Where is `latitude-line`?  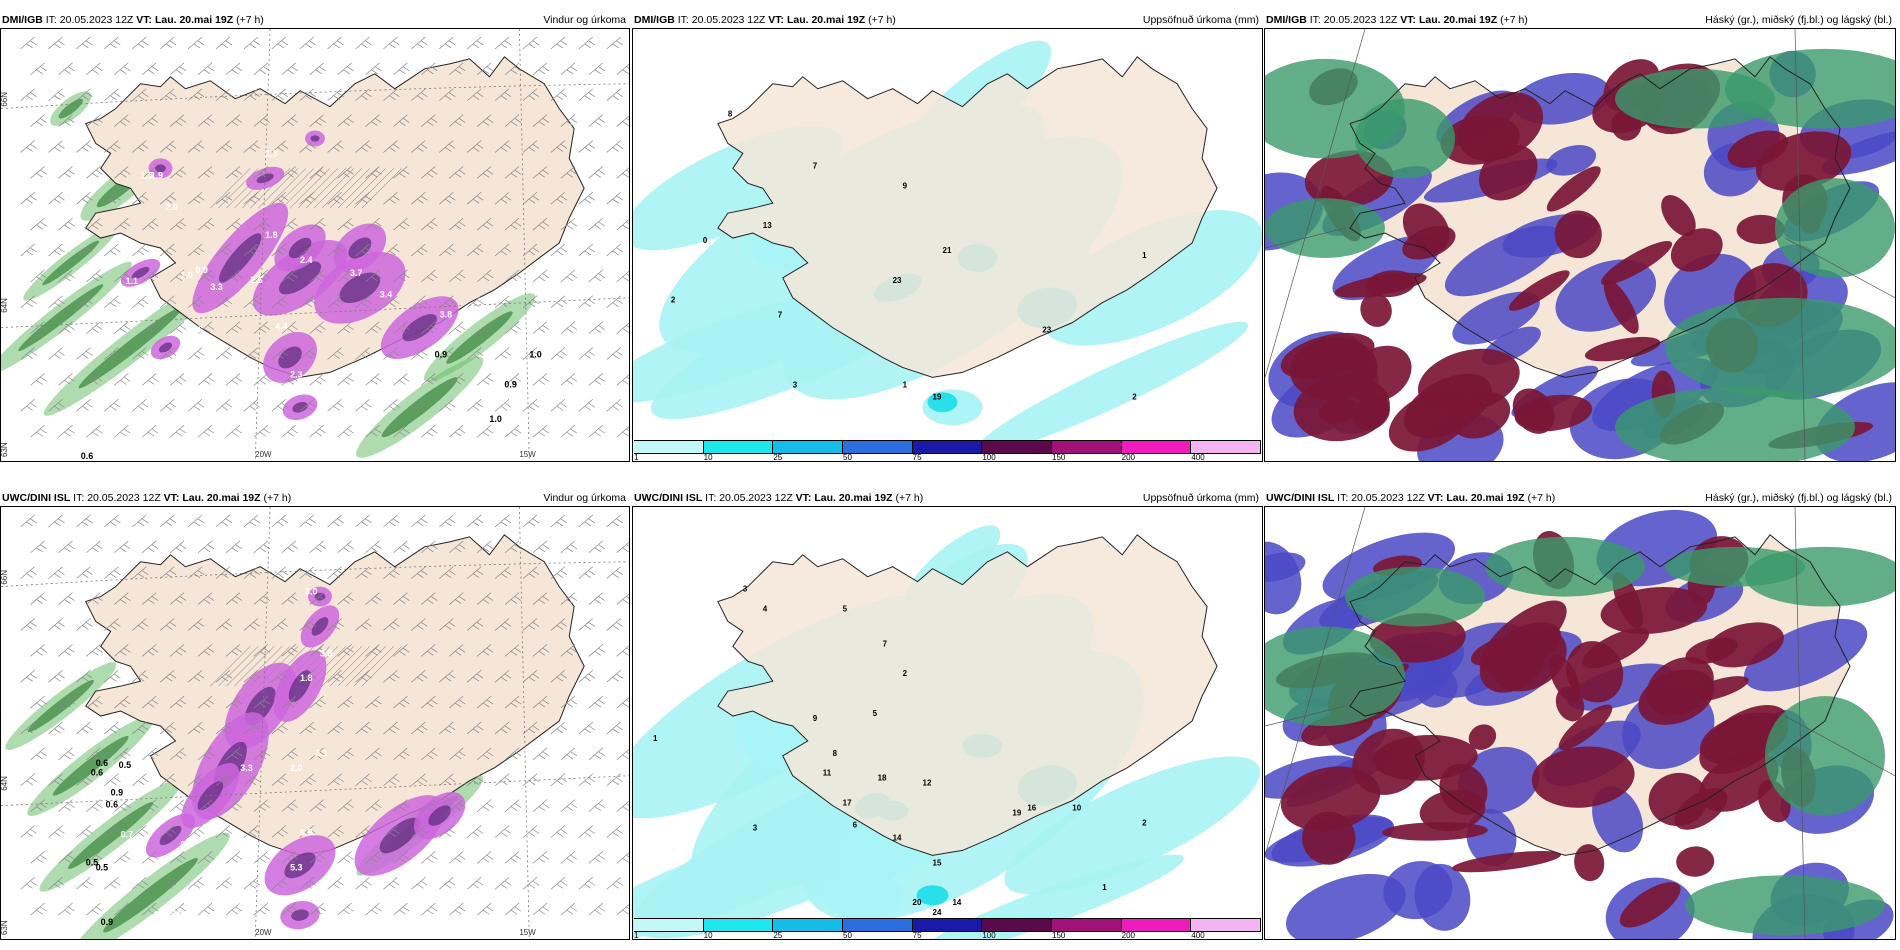
latitude-line is located at coordinates (315, 791).